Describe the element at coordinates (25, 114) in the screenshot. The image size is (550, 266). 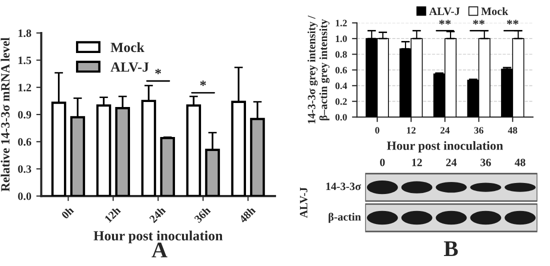
I see `y-tick-label: 0.9` at that location.